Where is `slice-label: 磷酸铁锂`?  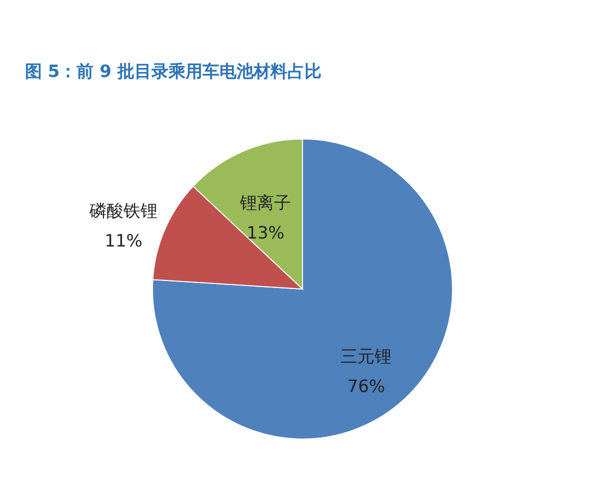 slice-label: 磷酸铁锂 is located at coordinates (123, 212).